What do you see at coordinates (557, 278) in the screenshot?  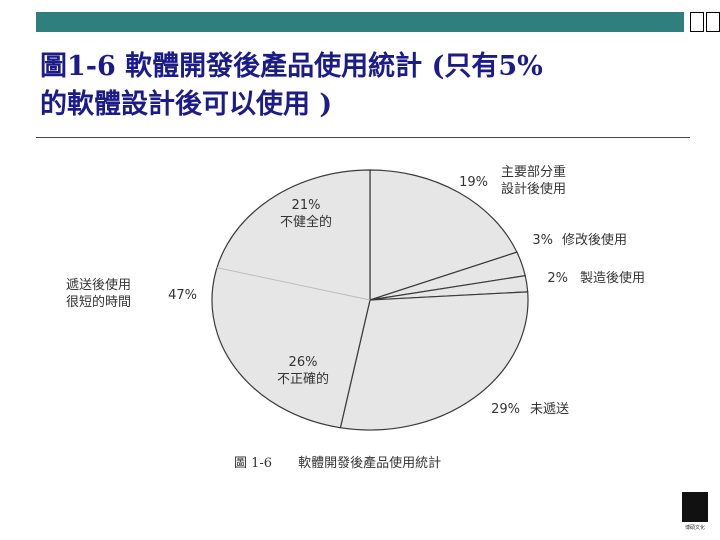 I see `slice-value-label: 2%` at bounding box center [557, 278].